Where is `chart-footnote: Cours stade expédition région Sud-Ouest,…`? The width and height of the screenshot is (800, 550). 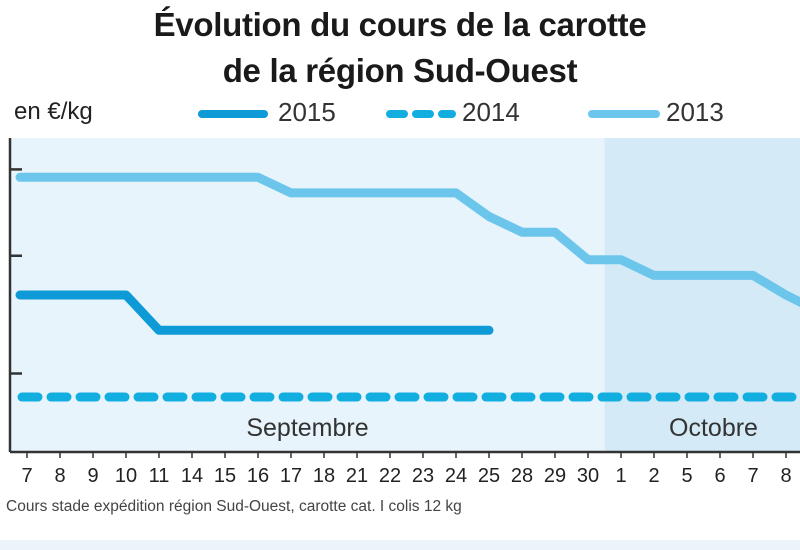 chart-footnote: Cours stade expédition région Sud-Ouest,… is located at coordinates (234, 506).